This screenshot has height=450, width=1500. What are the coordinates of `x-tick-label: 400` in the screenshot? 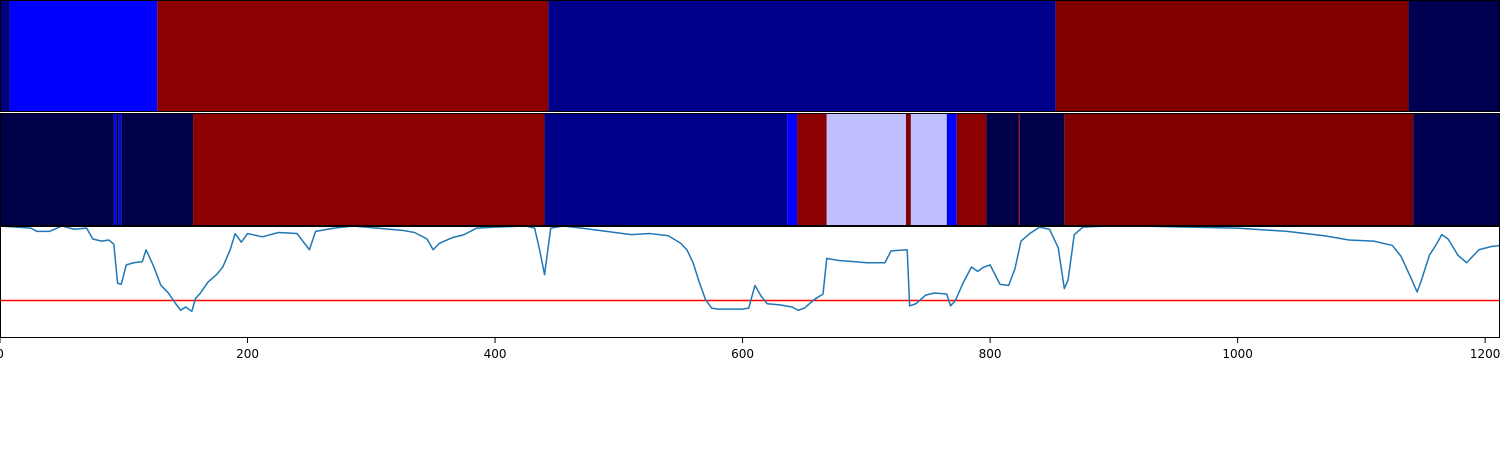 It's located at (495, 354).